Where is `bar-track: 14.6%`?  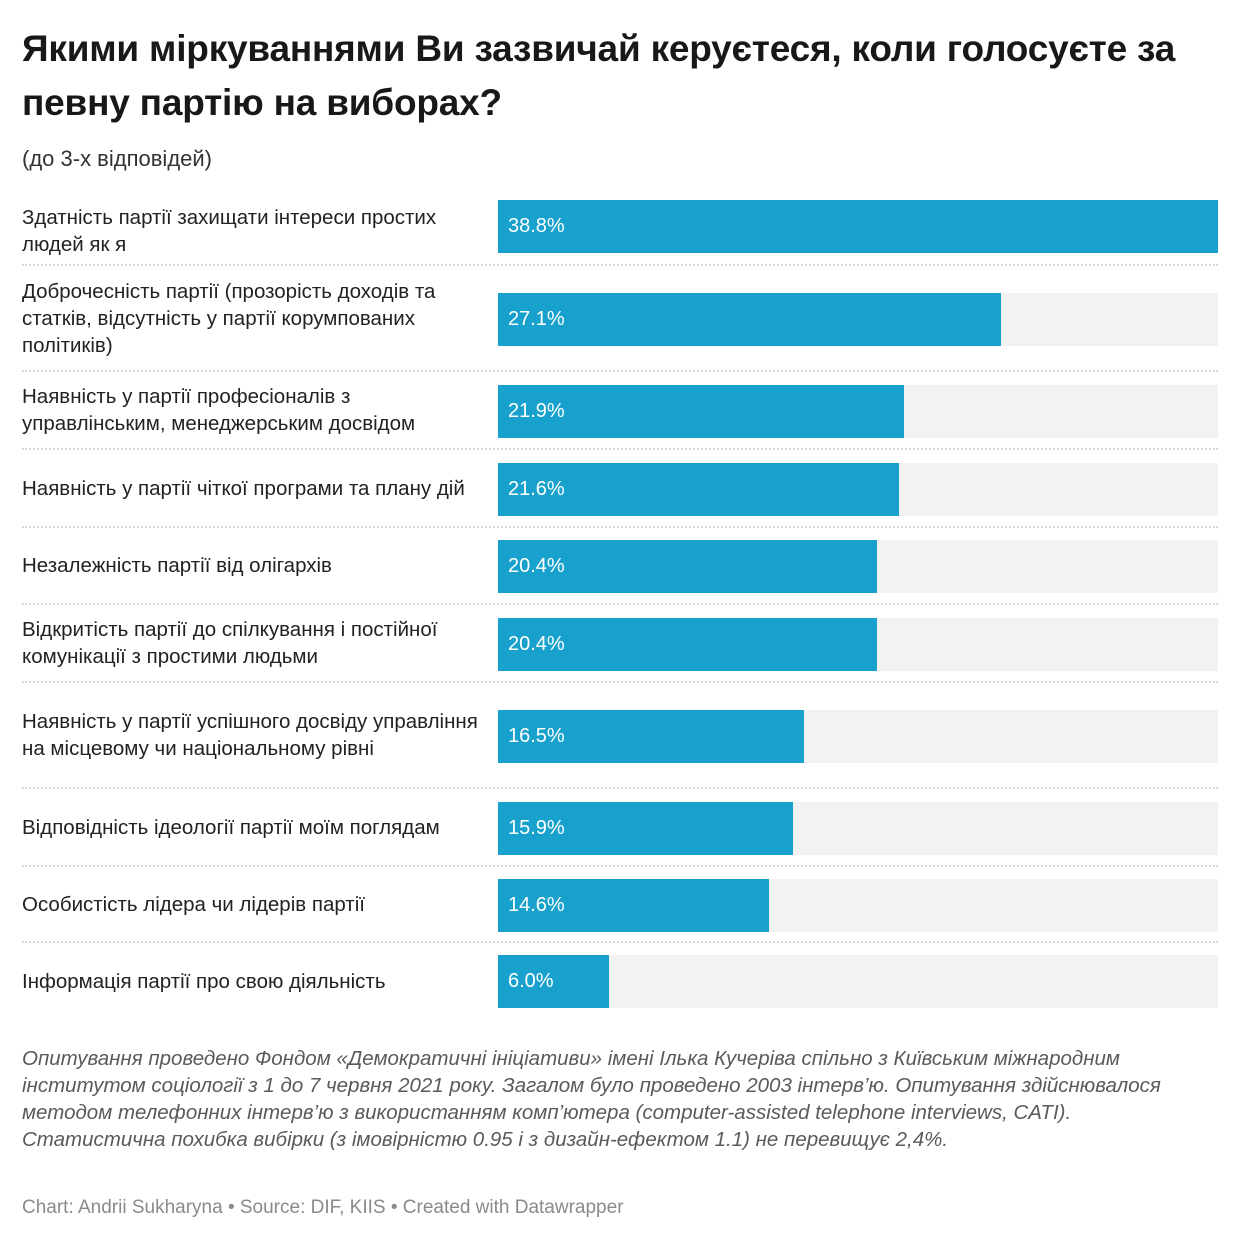
bar-track: 14.6% is located at coordinates (858, 905).